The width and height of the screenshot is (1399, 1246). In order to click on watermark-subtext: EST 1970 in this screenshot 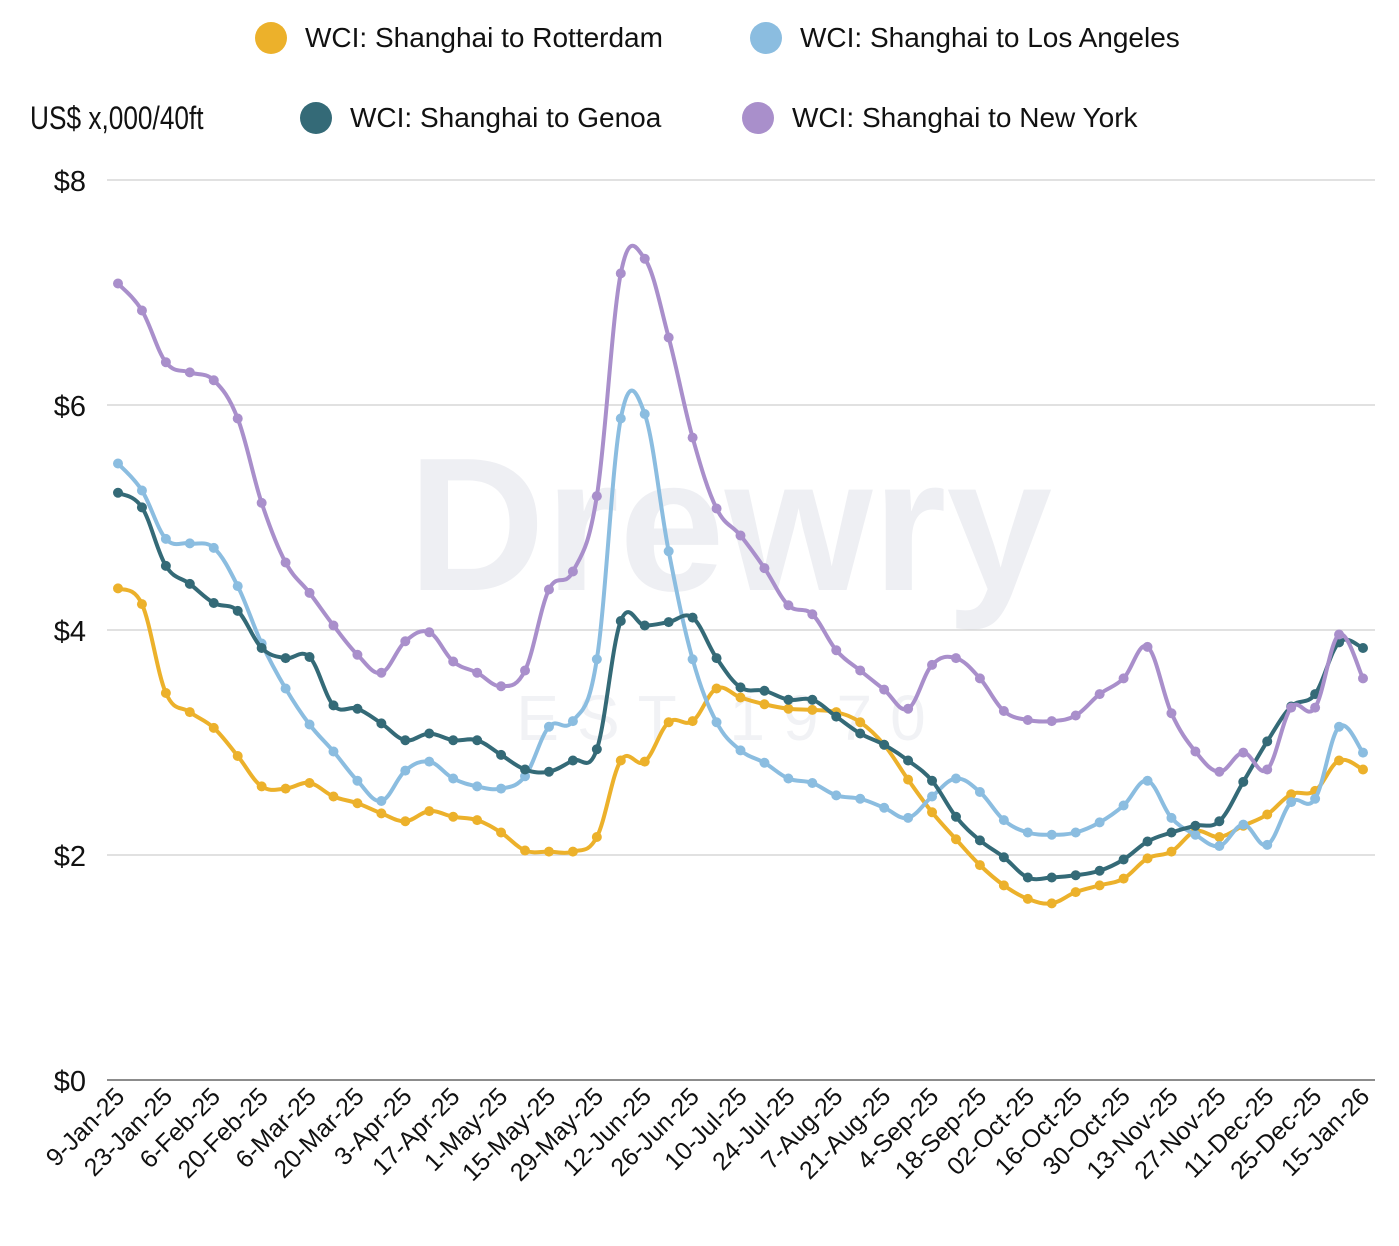, I will do `click(729, 718)`.